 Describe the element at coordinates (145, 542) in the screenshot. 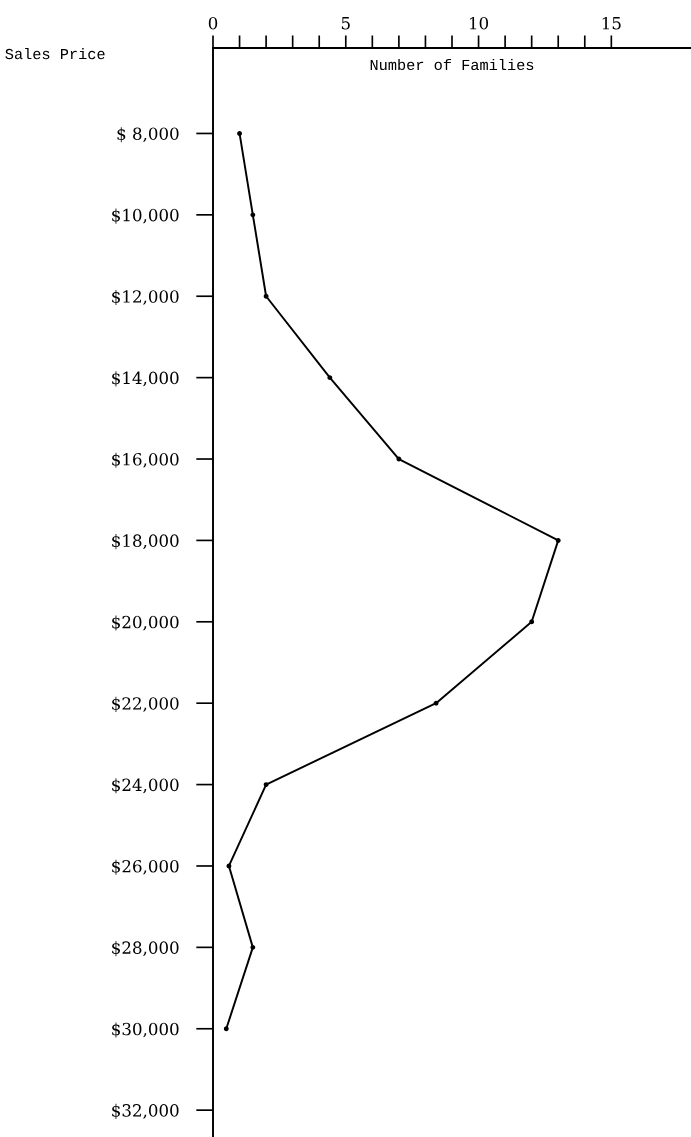

I see `y-tick-label: $18,000` at that location.